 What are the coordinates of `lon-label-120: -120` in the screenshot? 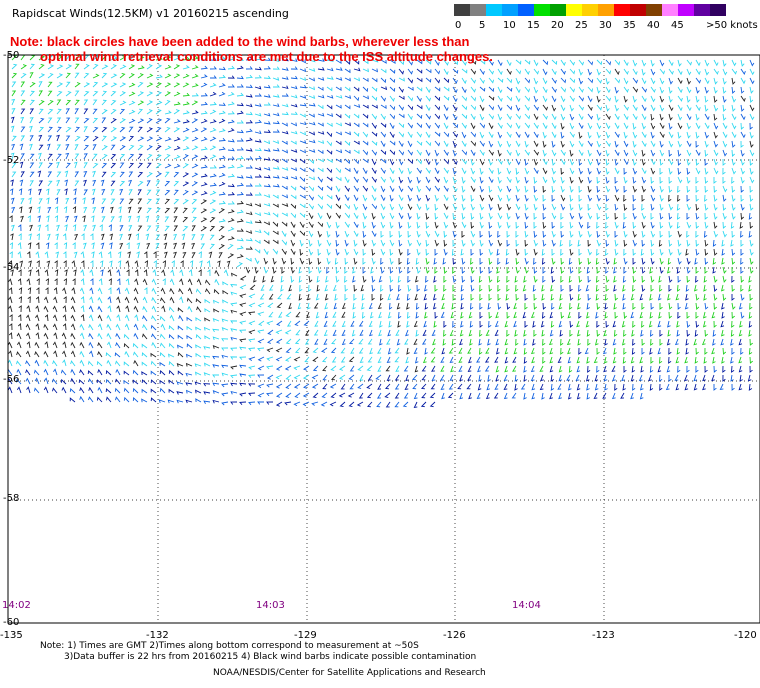 It's located at (745, 635).